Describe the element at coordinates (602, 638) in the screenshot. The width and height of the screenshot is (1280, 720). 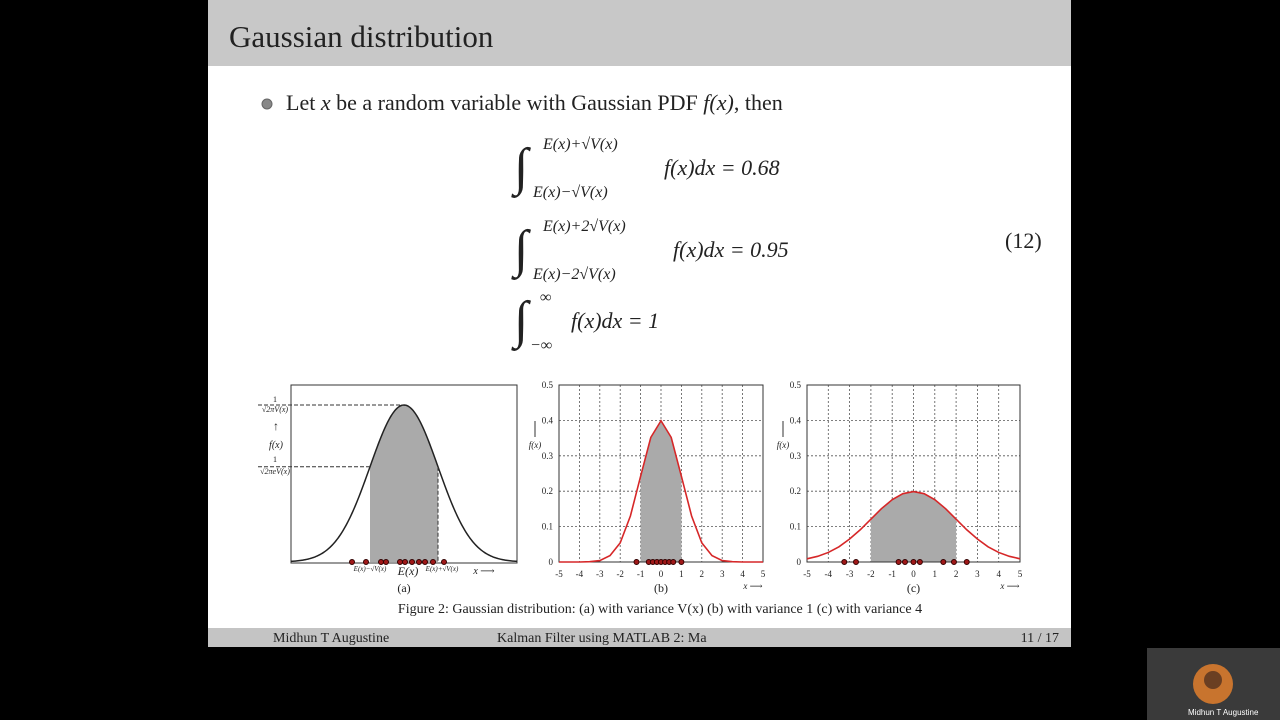
I see `footer-talk: Kalman Filter using MATLAB 2: Ma` at that location.